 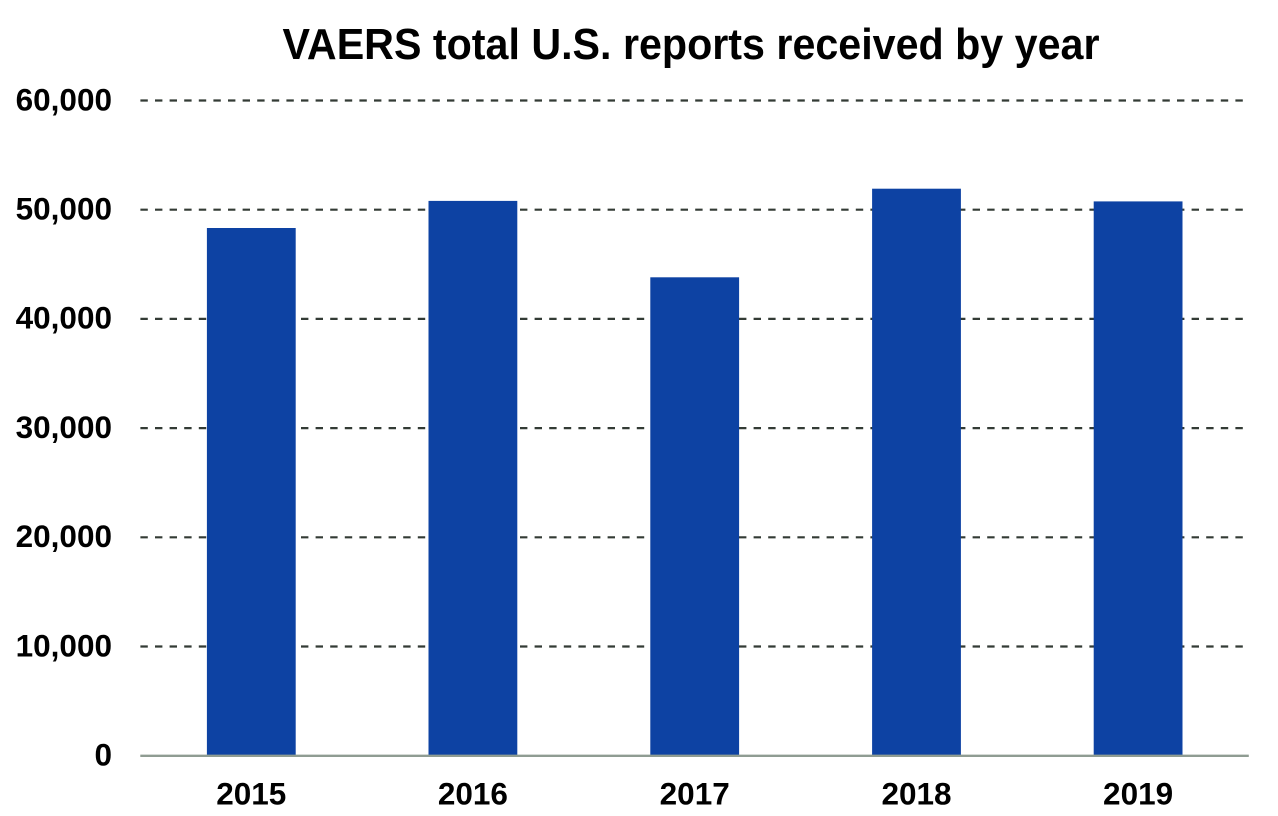 I want to click on svg-text: 50,000, so click(x=64, y=209).